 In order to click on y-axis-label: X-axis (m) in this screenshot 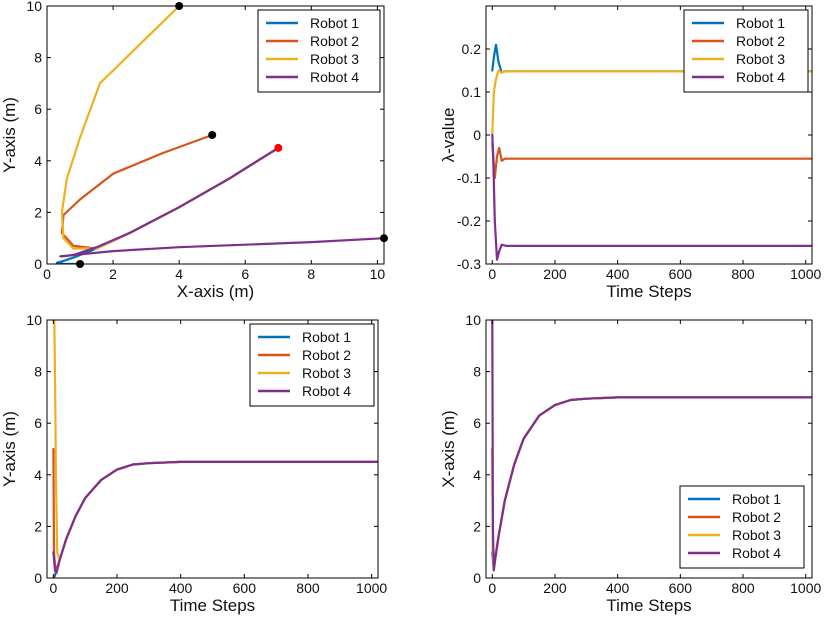, I will do `click(448, 448)`.